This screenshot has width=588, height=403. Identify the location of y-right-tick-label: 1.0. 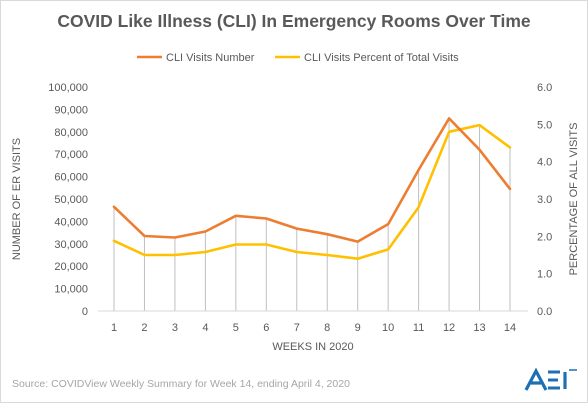
(544, 275).